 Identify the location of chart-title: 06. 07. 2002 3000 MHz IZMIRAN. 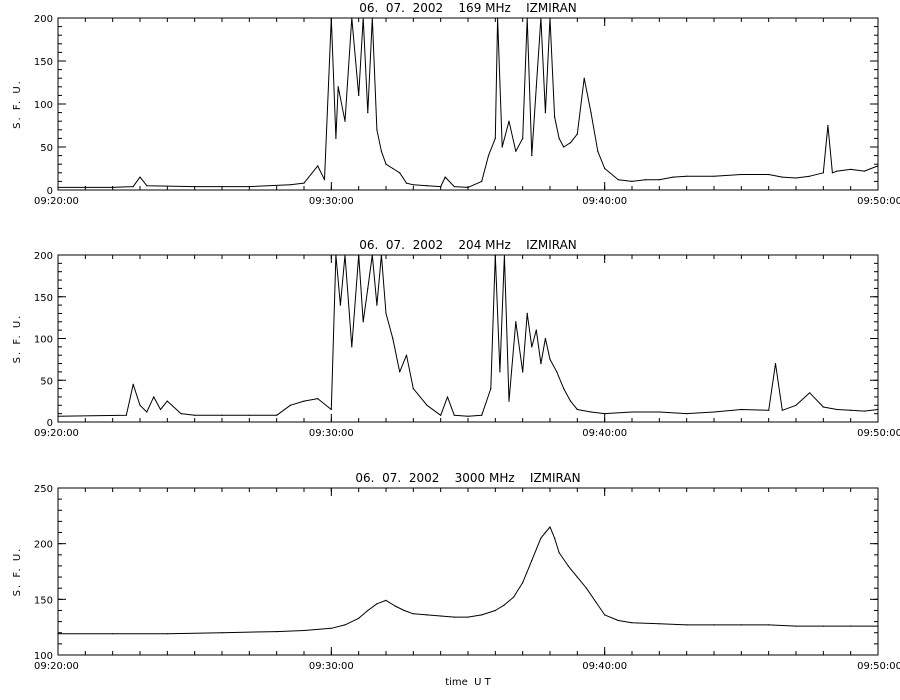
(467, 478).